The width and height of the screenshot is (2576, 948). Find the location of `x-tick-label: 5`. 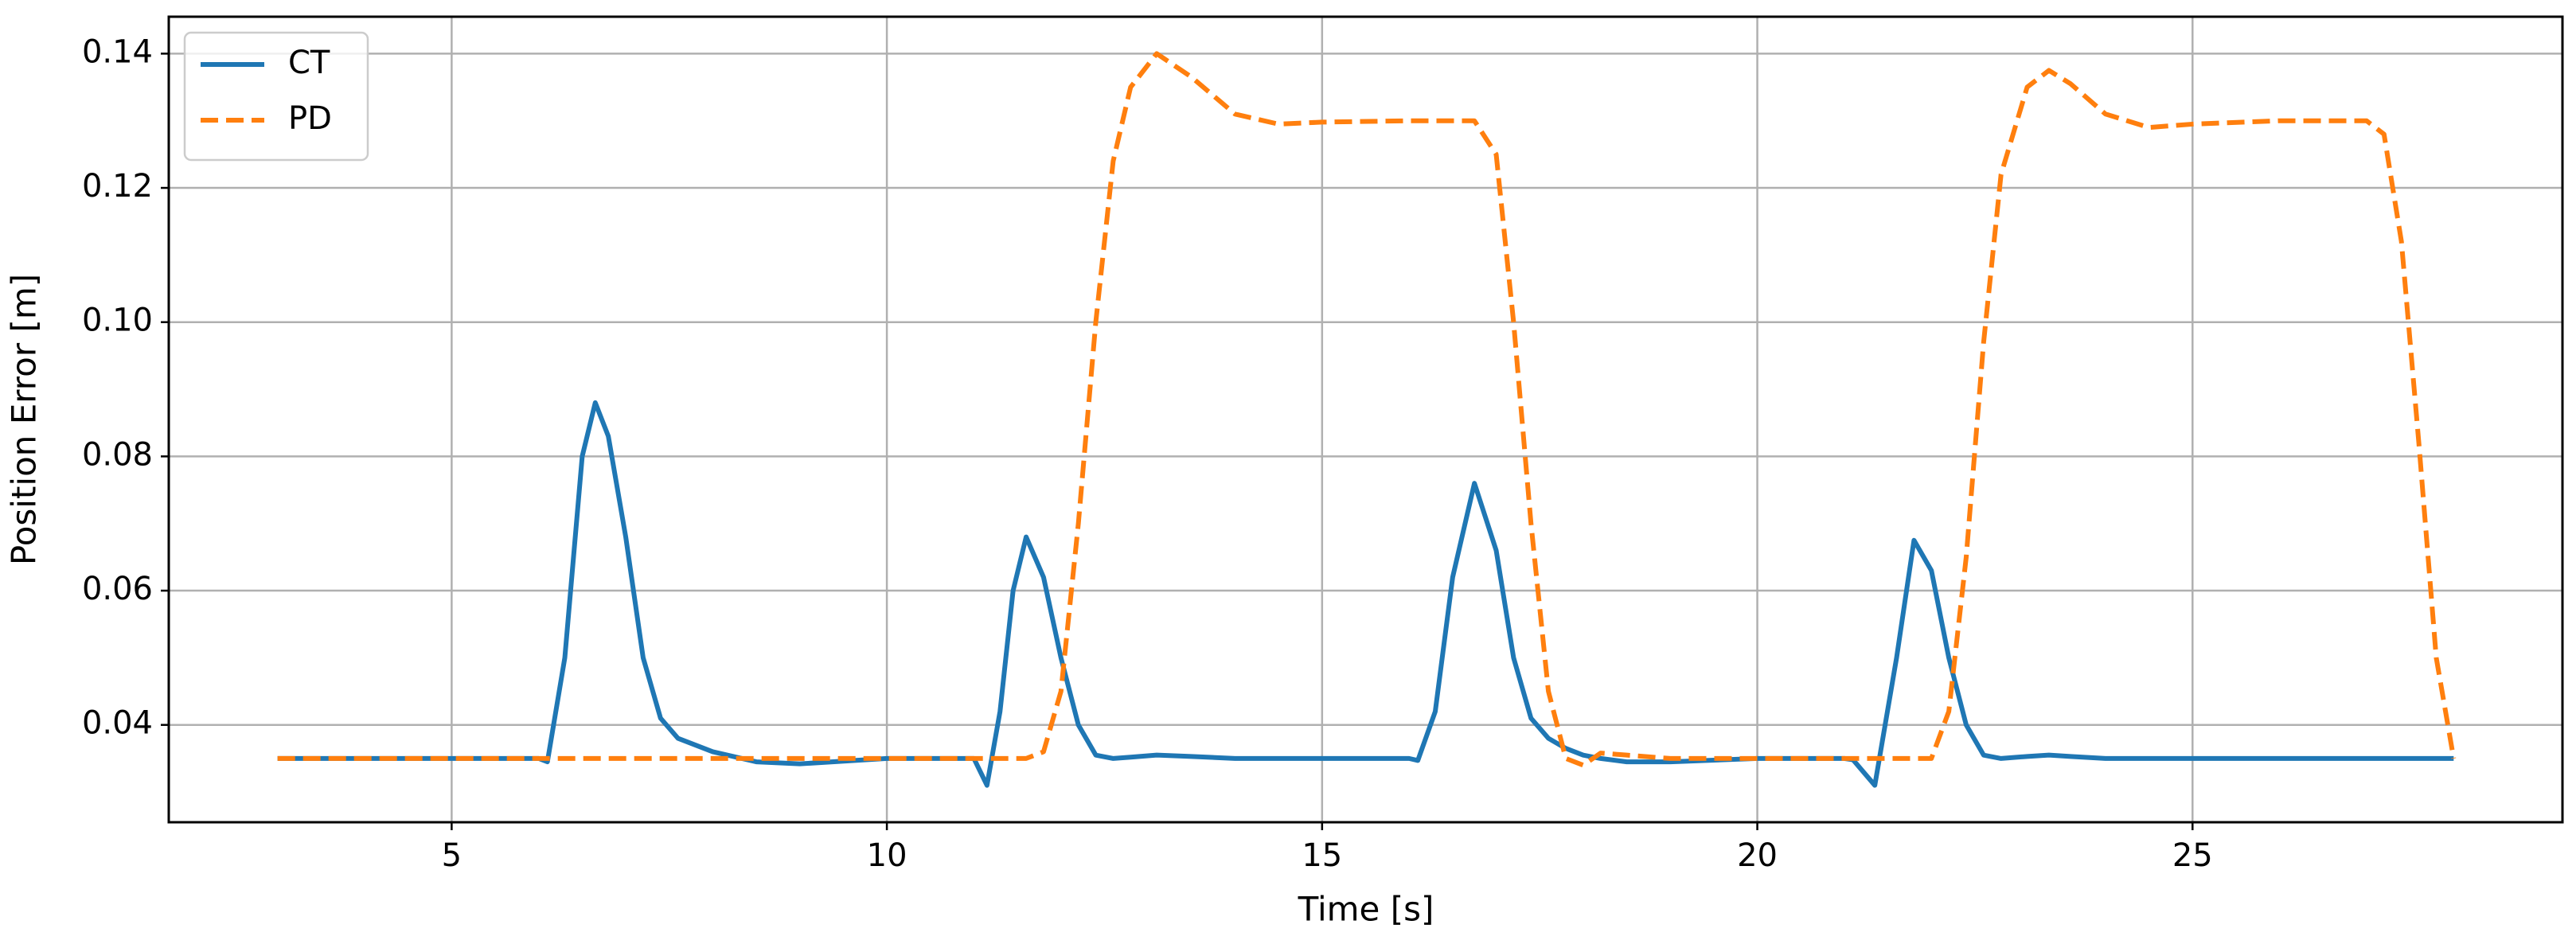

x-tick-label: 5 is located at coordinates (452, 855).